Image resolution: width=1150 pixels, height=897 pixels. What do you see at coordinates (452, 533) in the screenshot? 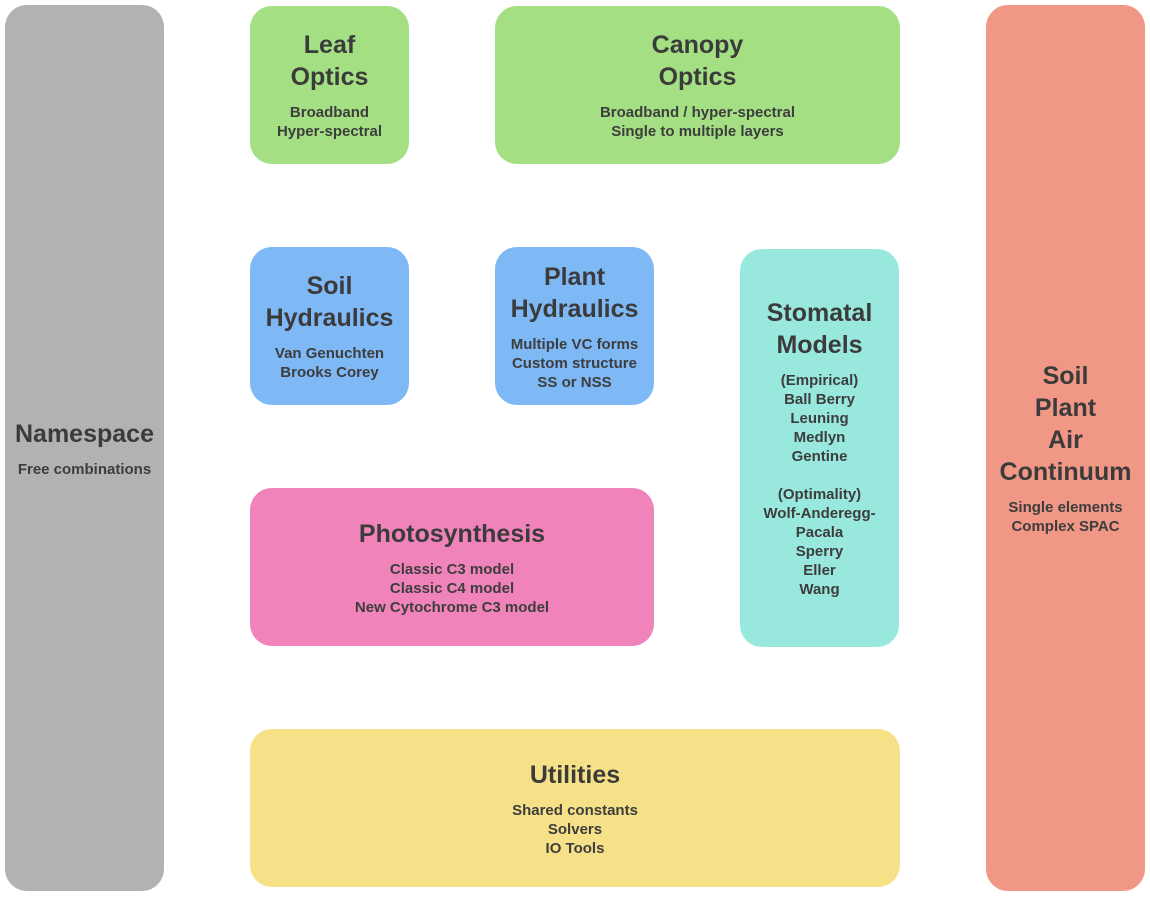
I see `photosynthesis-title: Photosynthesis` at bounding box center [452, 533].